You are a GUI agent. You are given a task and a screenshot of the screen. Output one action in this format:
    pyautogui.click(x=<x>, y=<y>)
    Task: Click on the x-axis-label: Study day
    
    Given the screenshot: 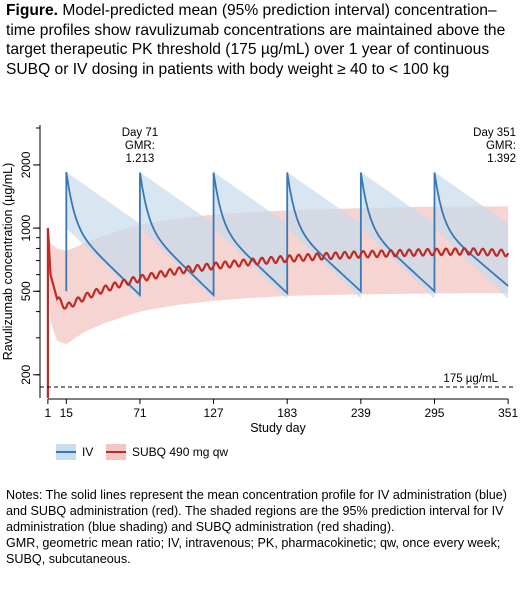 What is the action you would take?
    pyautogui.click(x=278, y=428)
    